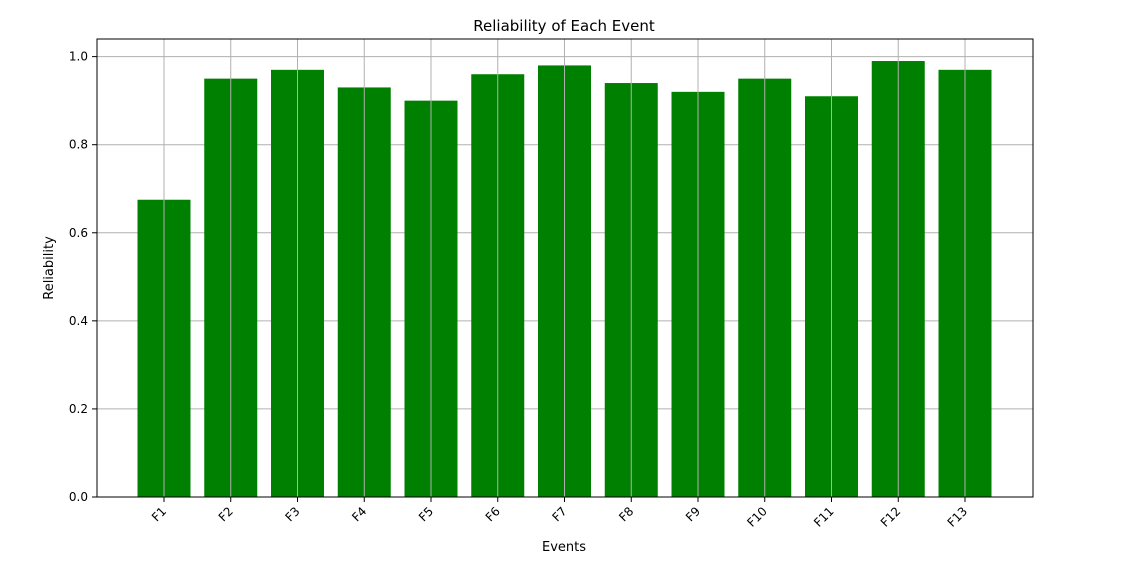  Describe the element at coordinates (426, 514) in the screenshot. I see `x-tick-label: F5` at that location.